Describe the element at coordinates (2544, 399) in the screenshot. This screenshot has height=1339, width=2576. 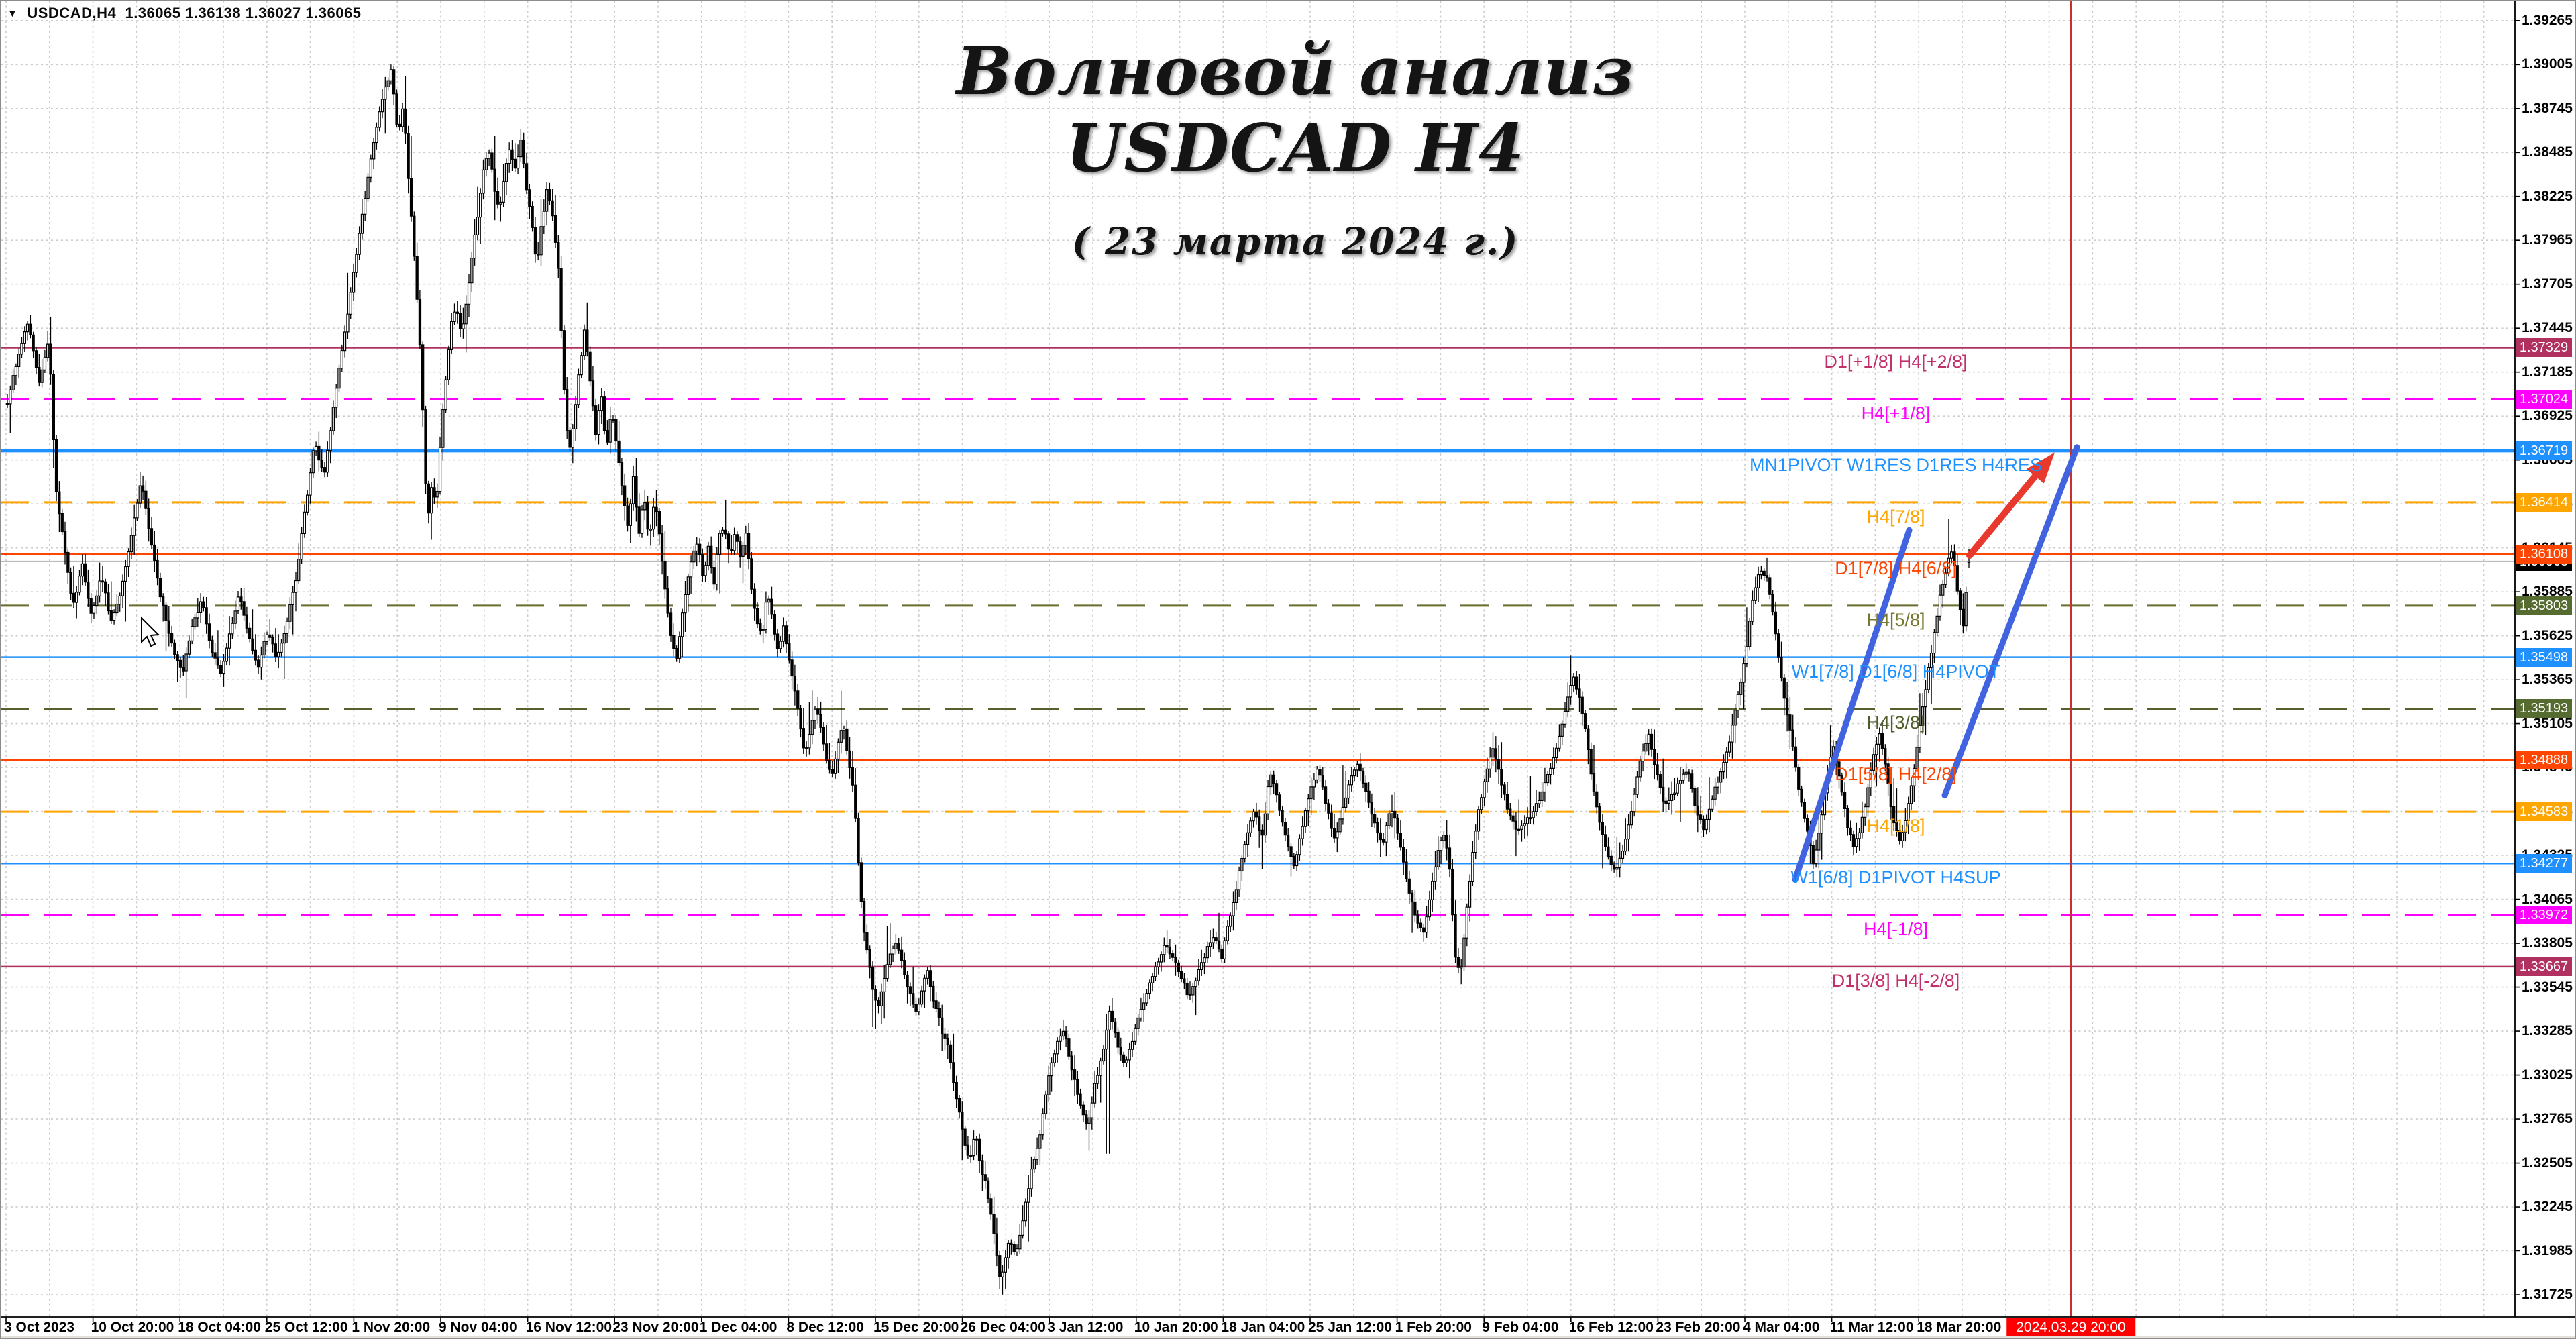
I see `level-price-badge: 1.37024` at that location.